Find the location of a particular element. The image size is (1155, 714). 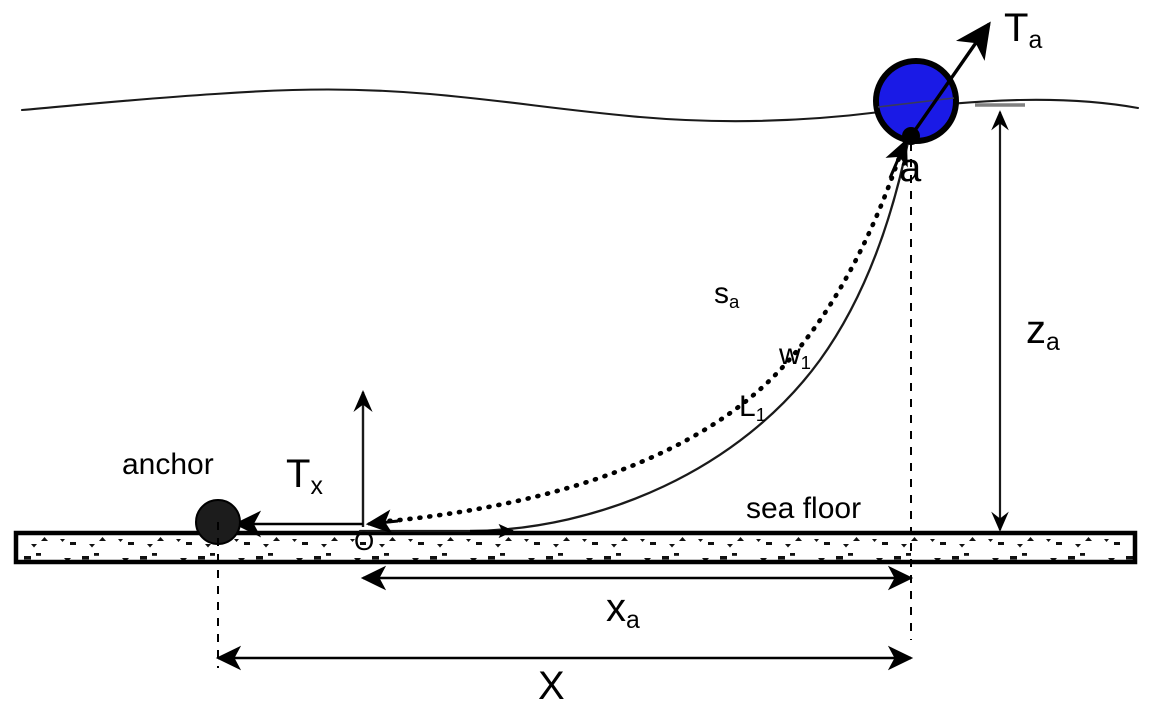

label-attachment-point: a is located at coordinates (910, 168).